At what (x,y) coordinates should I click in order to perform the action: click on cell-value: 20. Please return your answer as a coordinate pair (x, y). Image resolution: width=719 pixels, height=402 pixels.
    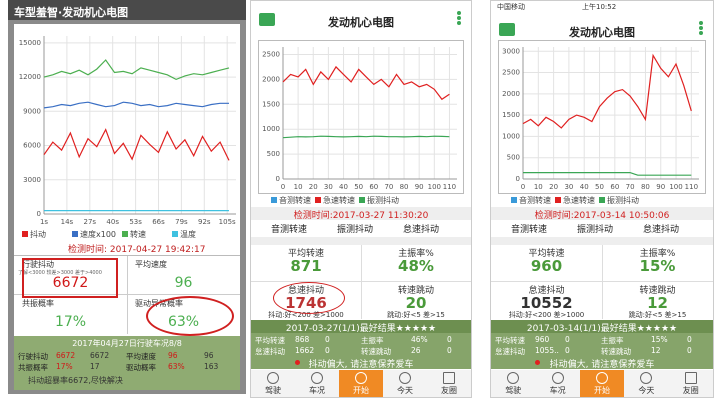
    Looking at the image, I should click on (416, 303).